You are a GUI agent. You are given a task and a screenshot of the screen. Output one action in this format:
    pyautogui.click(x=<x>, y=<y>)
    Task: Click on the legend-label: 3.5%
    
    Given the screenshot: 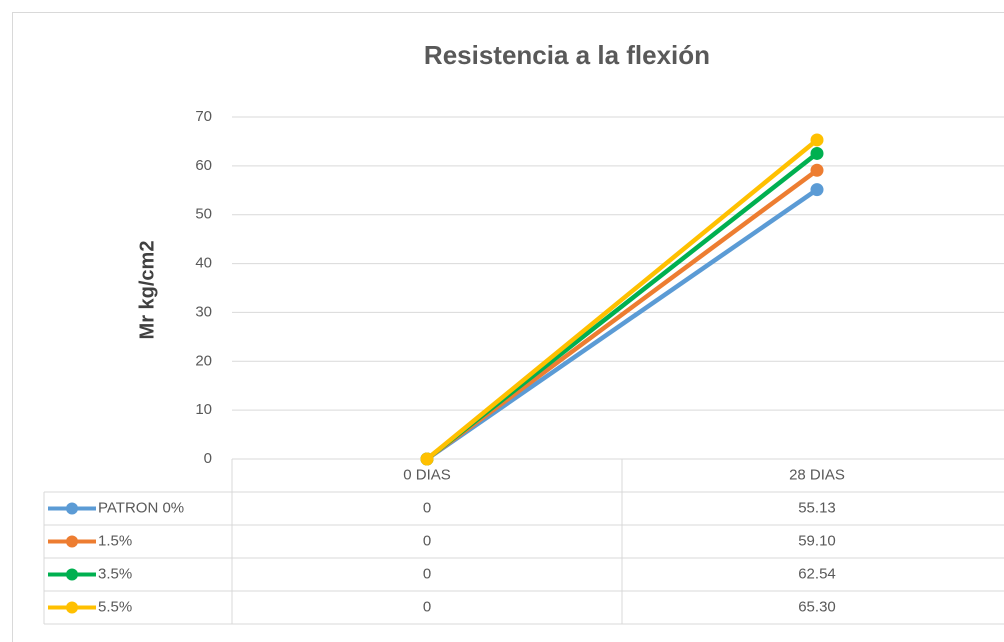 What is the action you would take?
    pyautogui.click(x=115, y=573)
    